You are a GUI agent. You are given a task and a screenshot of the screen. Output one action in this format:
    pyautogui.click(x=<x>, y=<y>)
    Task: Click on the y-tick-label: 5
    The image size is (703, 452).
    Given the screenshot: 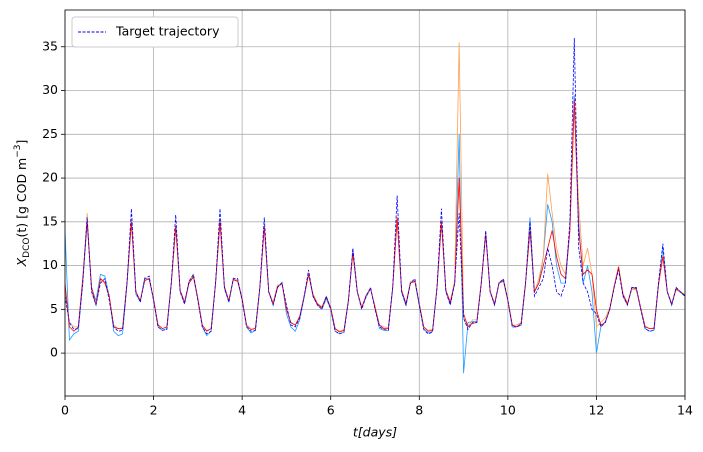 What is the action you would take?
    pyautogui.click(x=54, y=308)
    